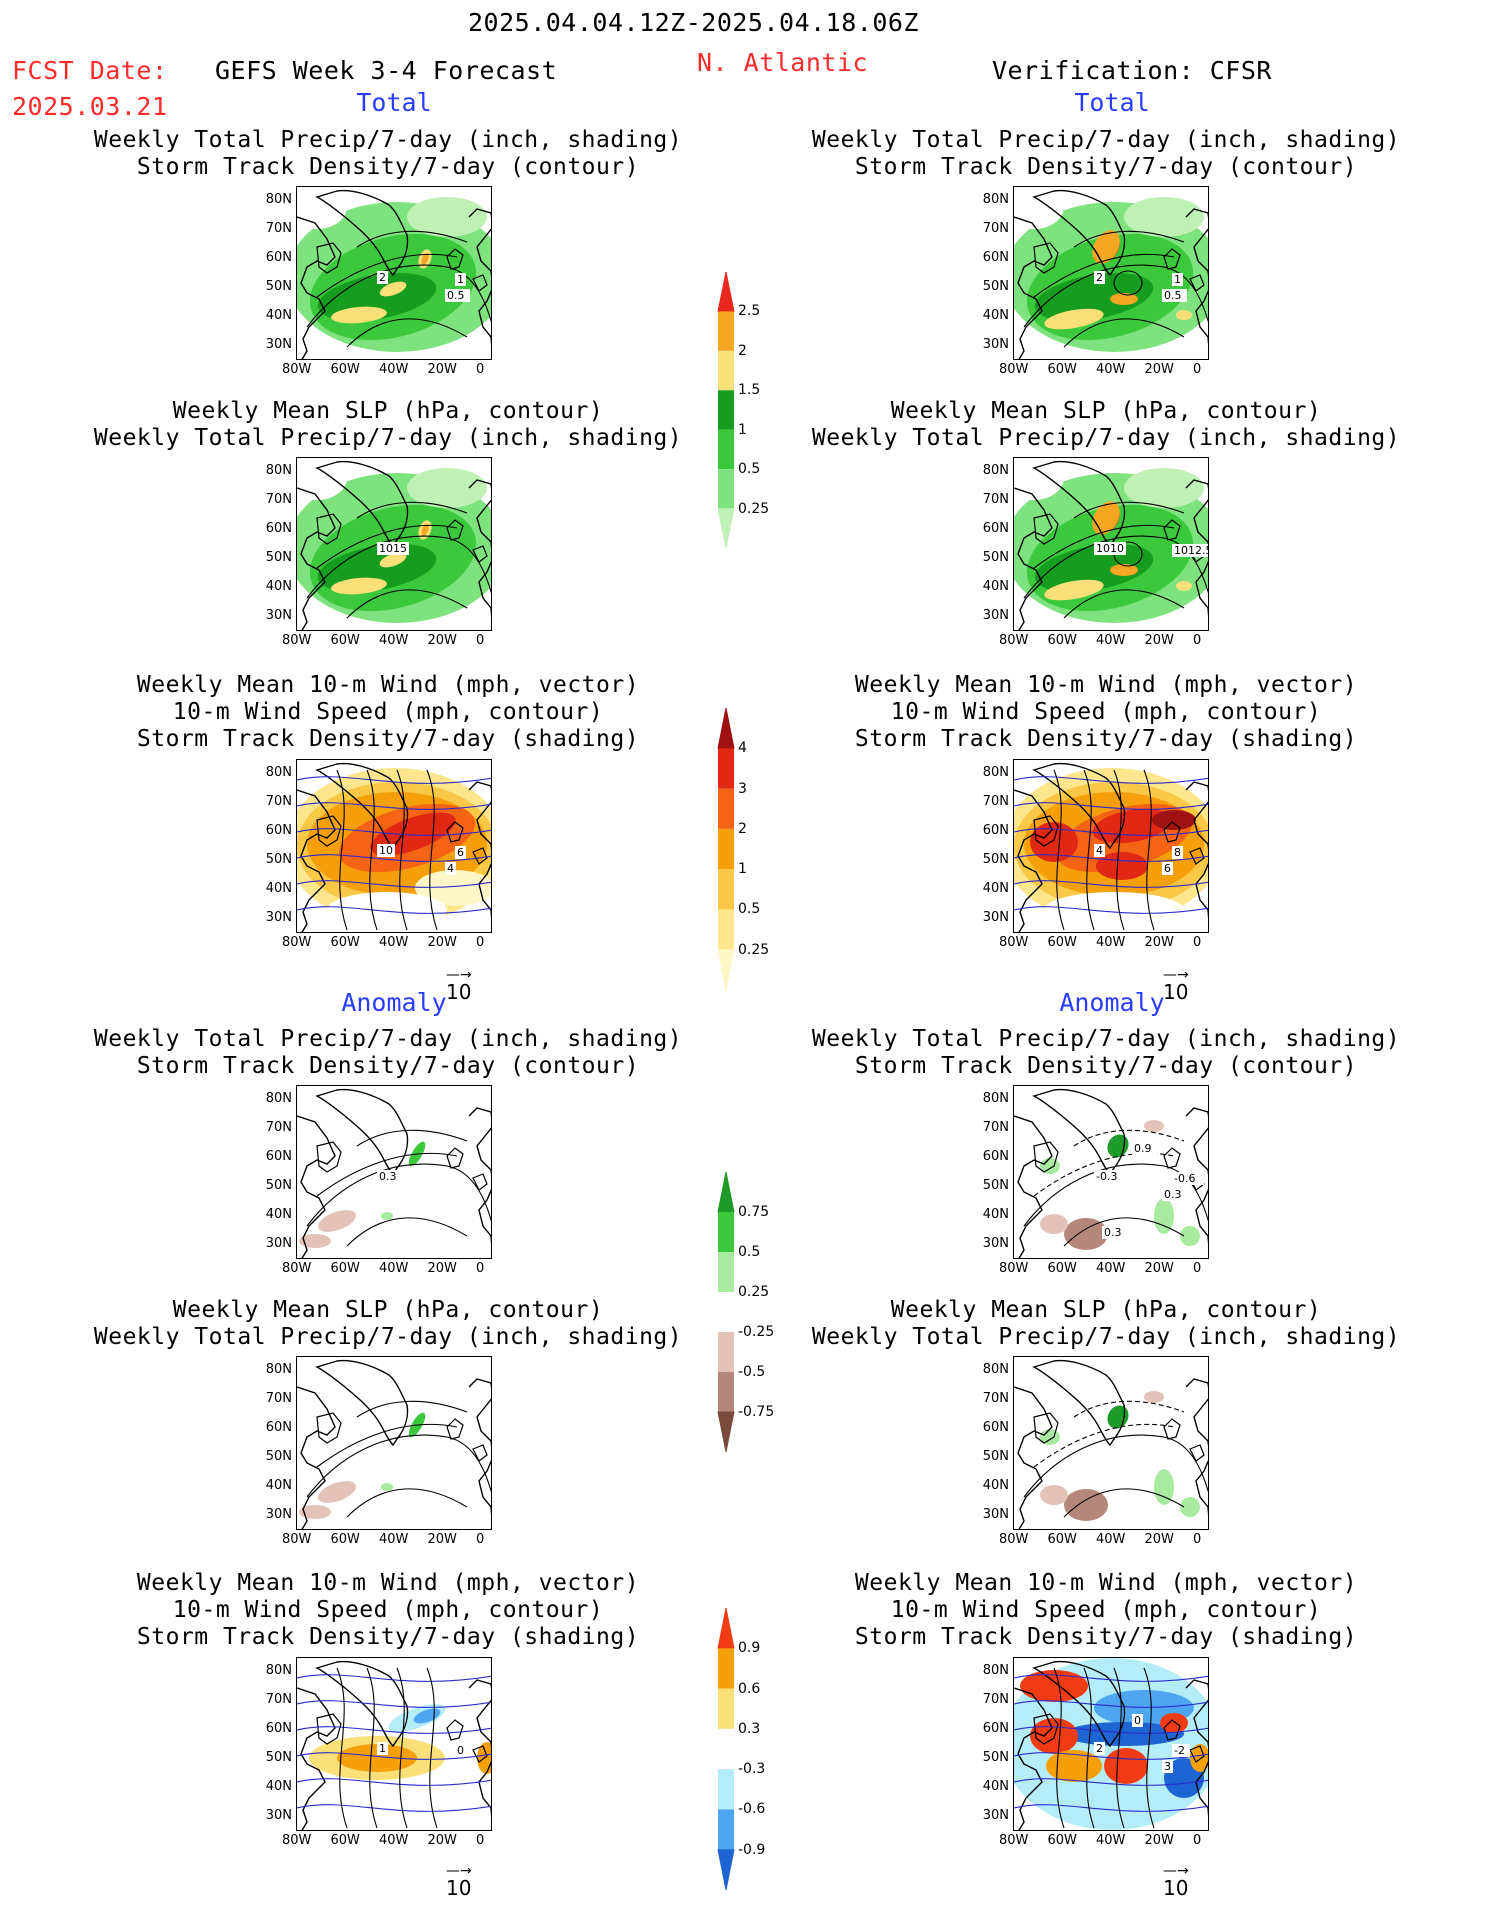 The image size is (1487, 1925). What do you see at coordinates (749, 311) in the screenshot?
I see `colorbar-label: 2.5` at bounding box center [749, 311].